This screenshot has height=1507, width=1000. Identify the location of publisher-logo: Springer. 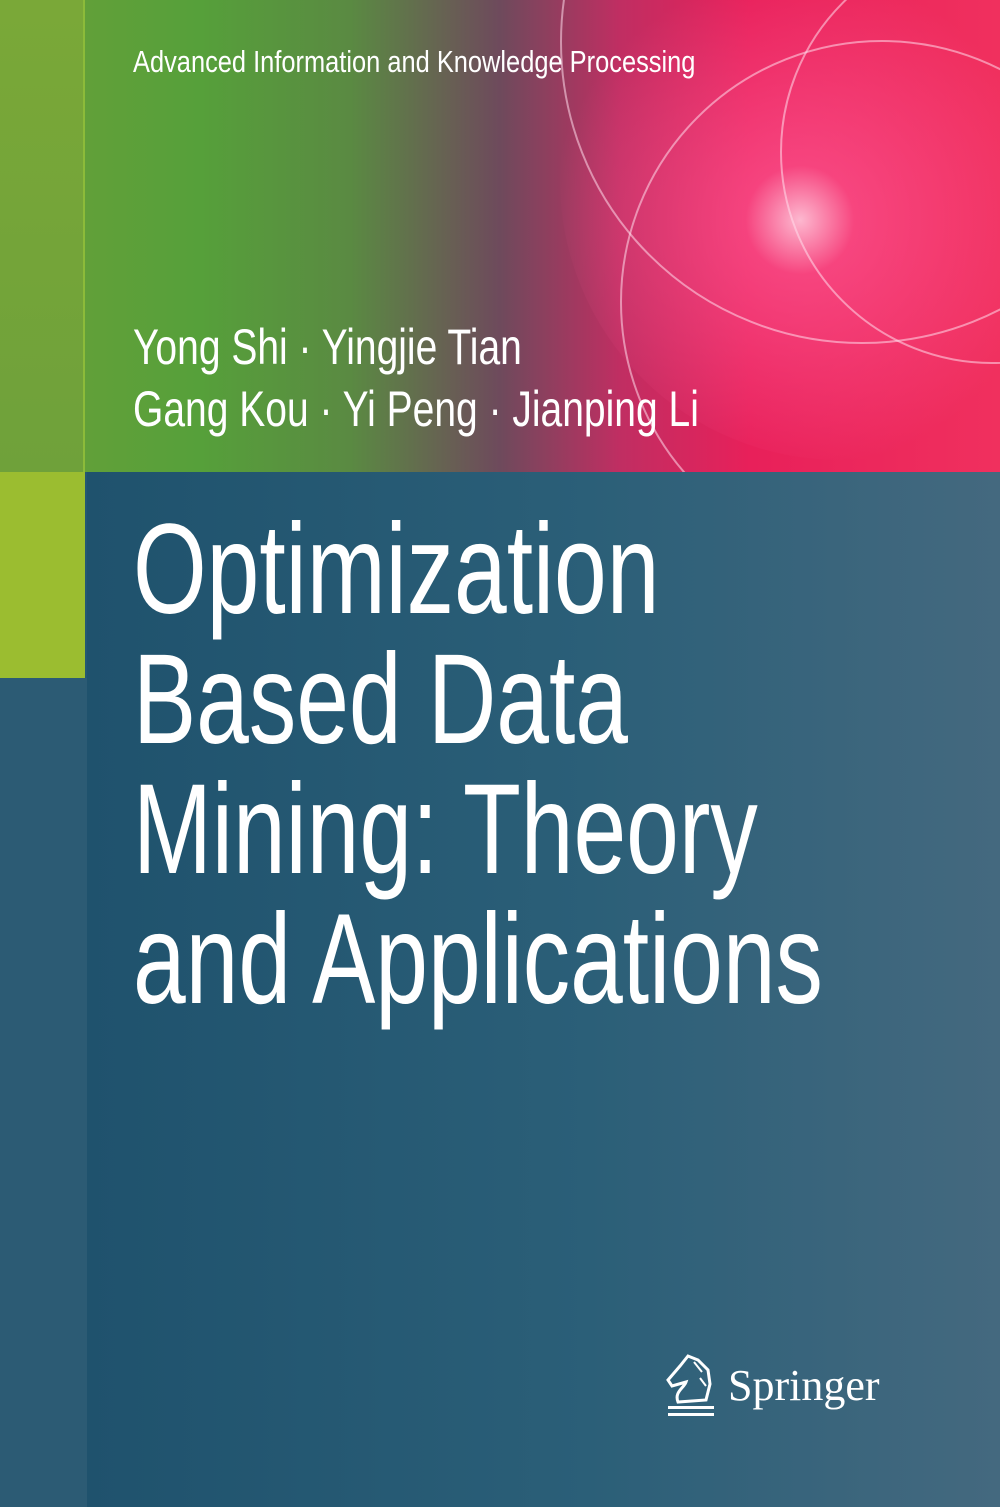
(772, 1385).